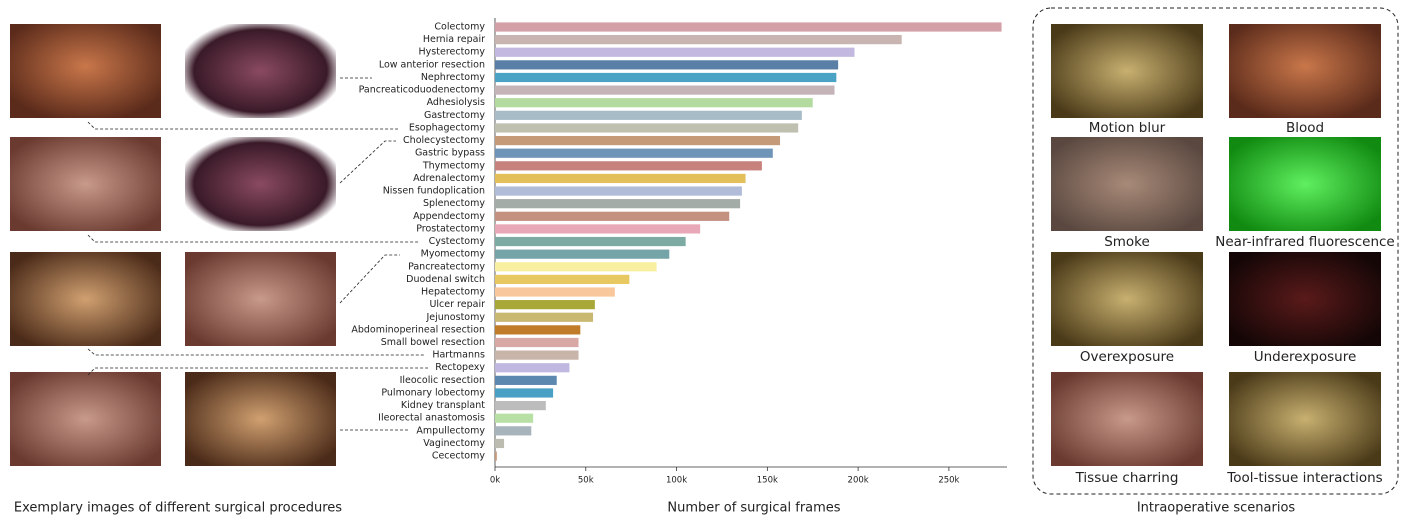 The width and height of the screenshot is (1409, 525). I want to click on y-tick-label: Small bowel resection, so click(433, 342).